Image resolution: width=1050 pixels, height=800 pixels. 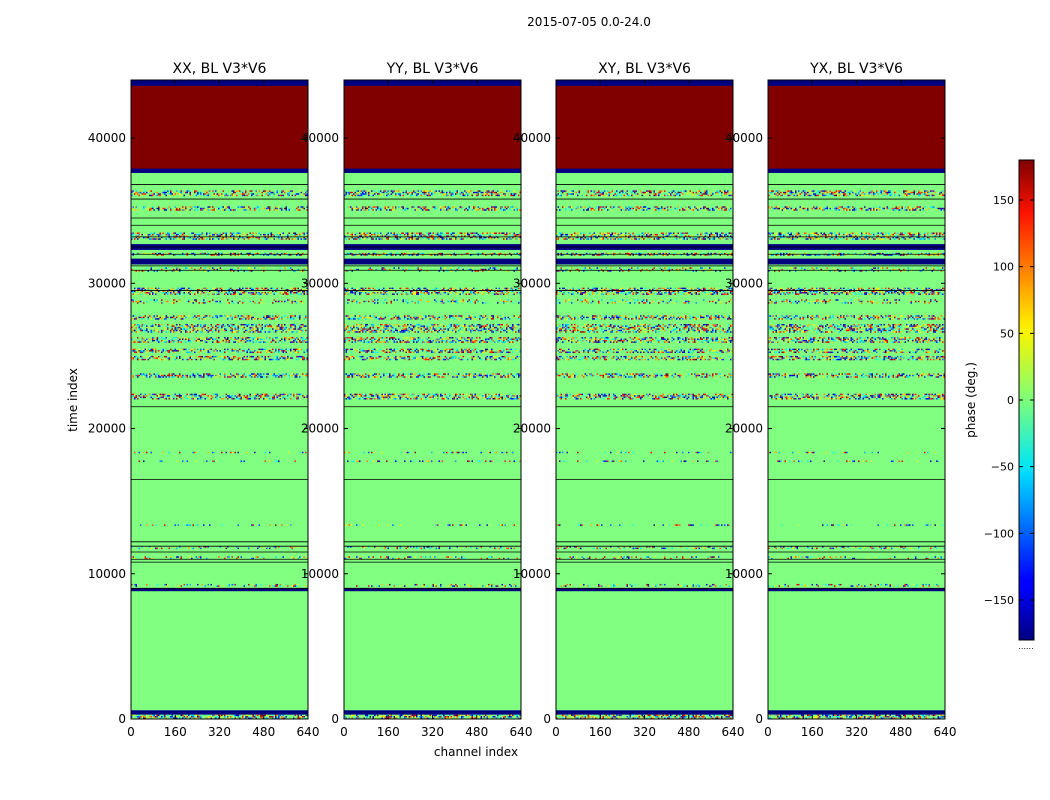 What do you see at coordinates (131, 732) in the screenshot?
I see `x-tick-label: 0` at bounding box center [131, 732].